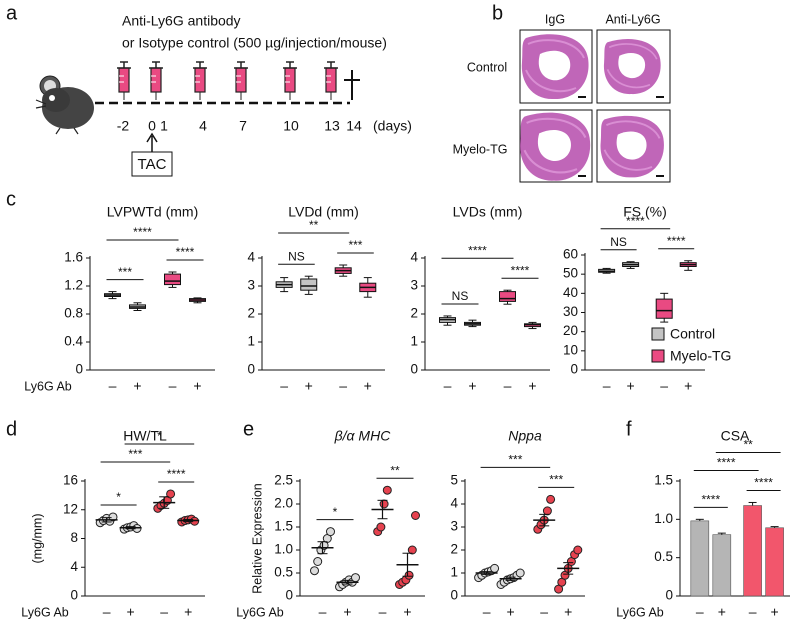 Image resolution: width=800 pixels, height=627 pixels. Describe the element at coordinates (570, 349) in the screenshot. I see `y-tick-label: 10` at that location.